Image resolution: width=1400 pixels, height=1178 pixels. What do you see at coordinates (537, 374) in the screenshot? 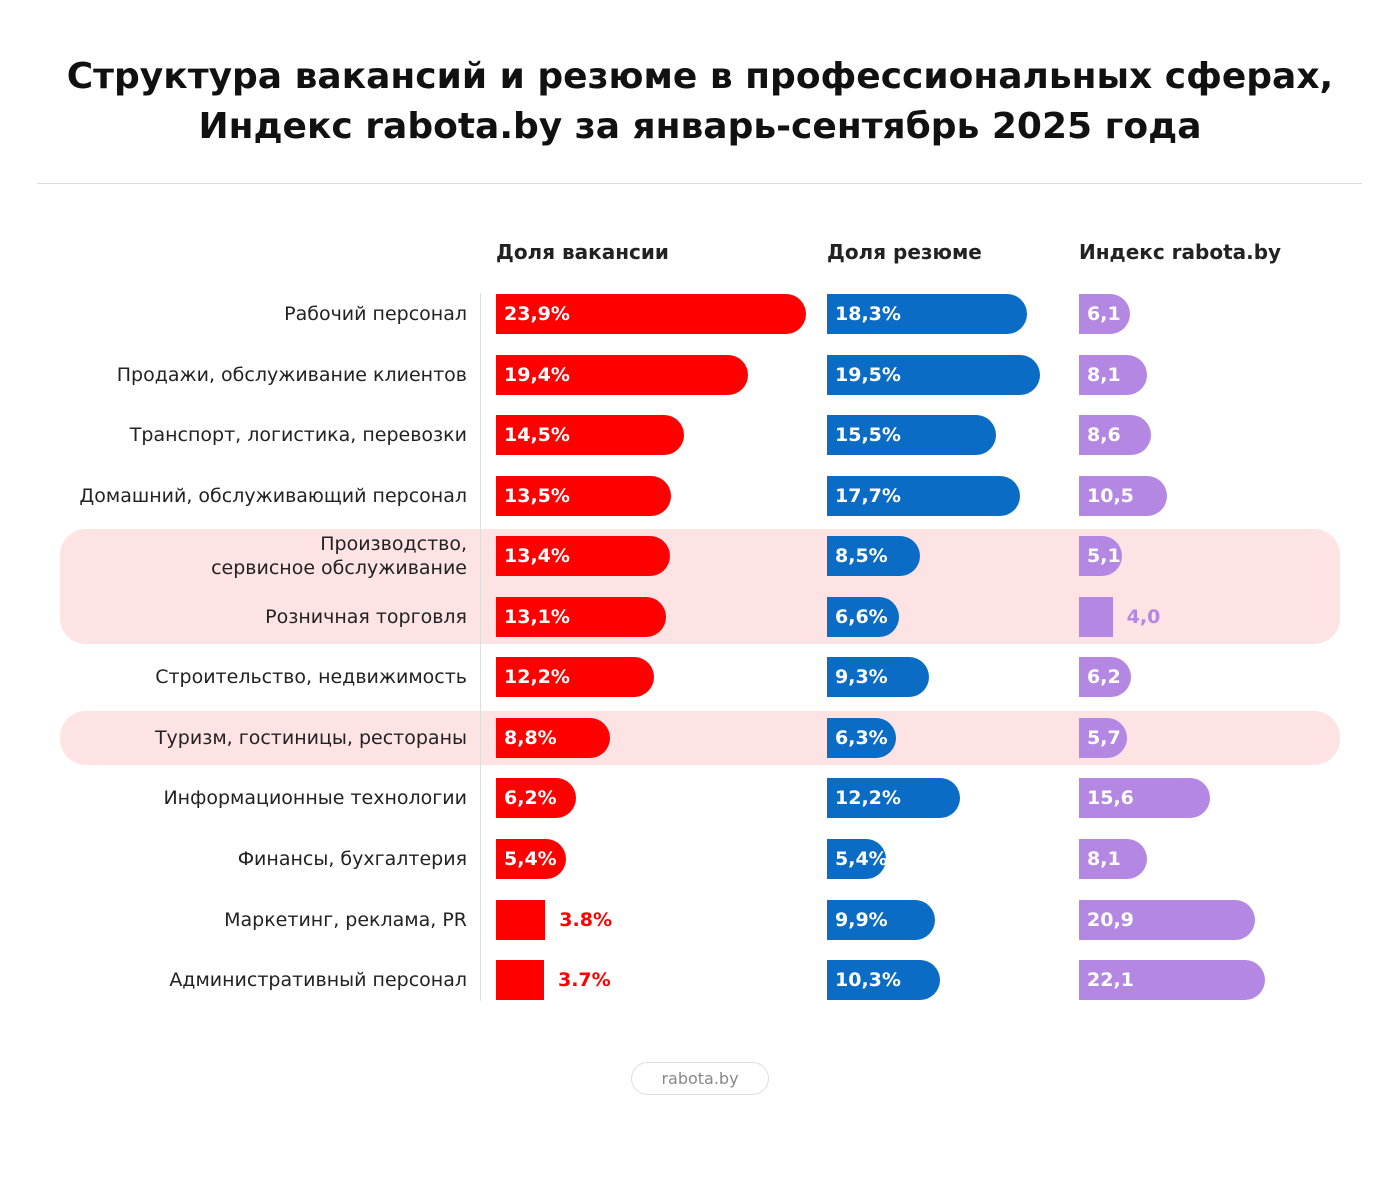
I see `value-label: 19,4%` at bounding box center [537, 374].